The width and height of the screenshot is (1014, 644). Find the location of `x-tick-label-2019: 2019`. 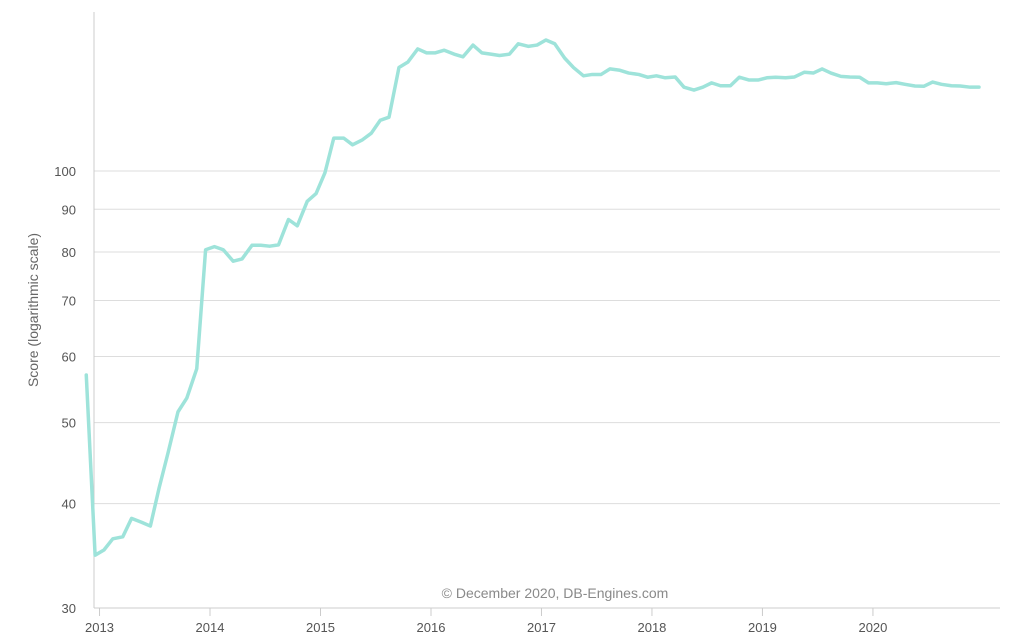

x-tick-label-2019: 2019 is located at coordinates (762, 627).